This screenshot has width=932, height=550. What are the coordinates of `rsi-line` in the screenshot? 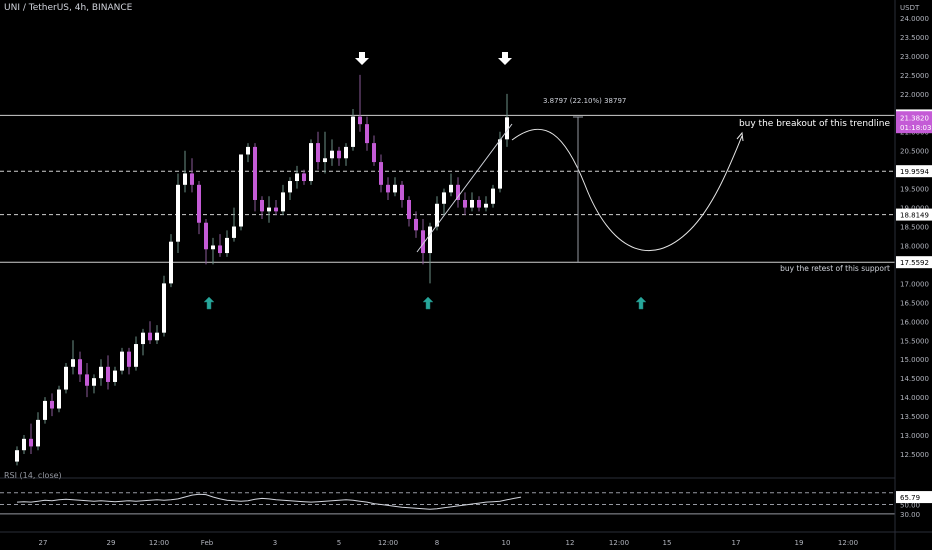 It's located at (269, 501).